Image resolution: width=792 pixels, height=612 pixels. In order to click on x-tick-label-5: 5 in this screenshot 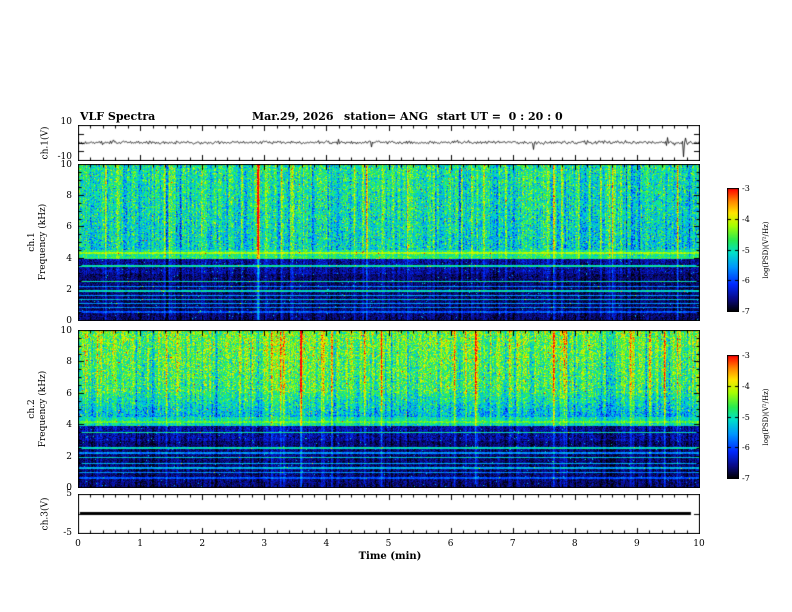, I will do `click(388, 544)`.